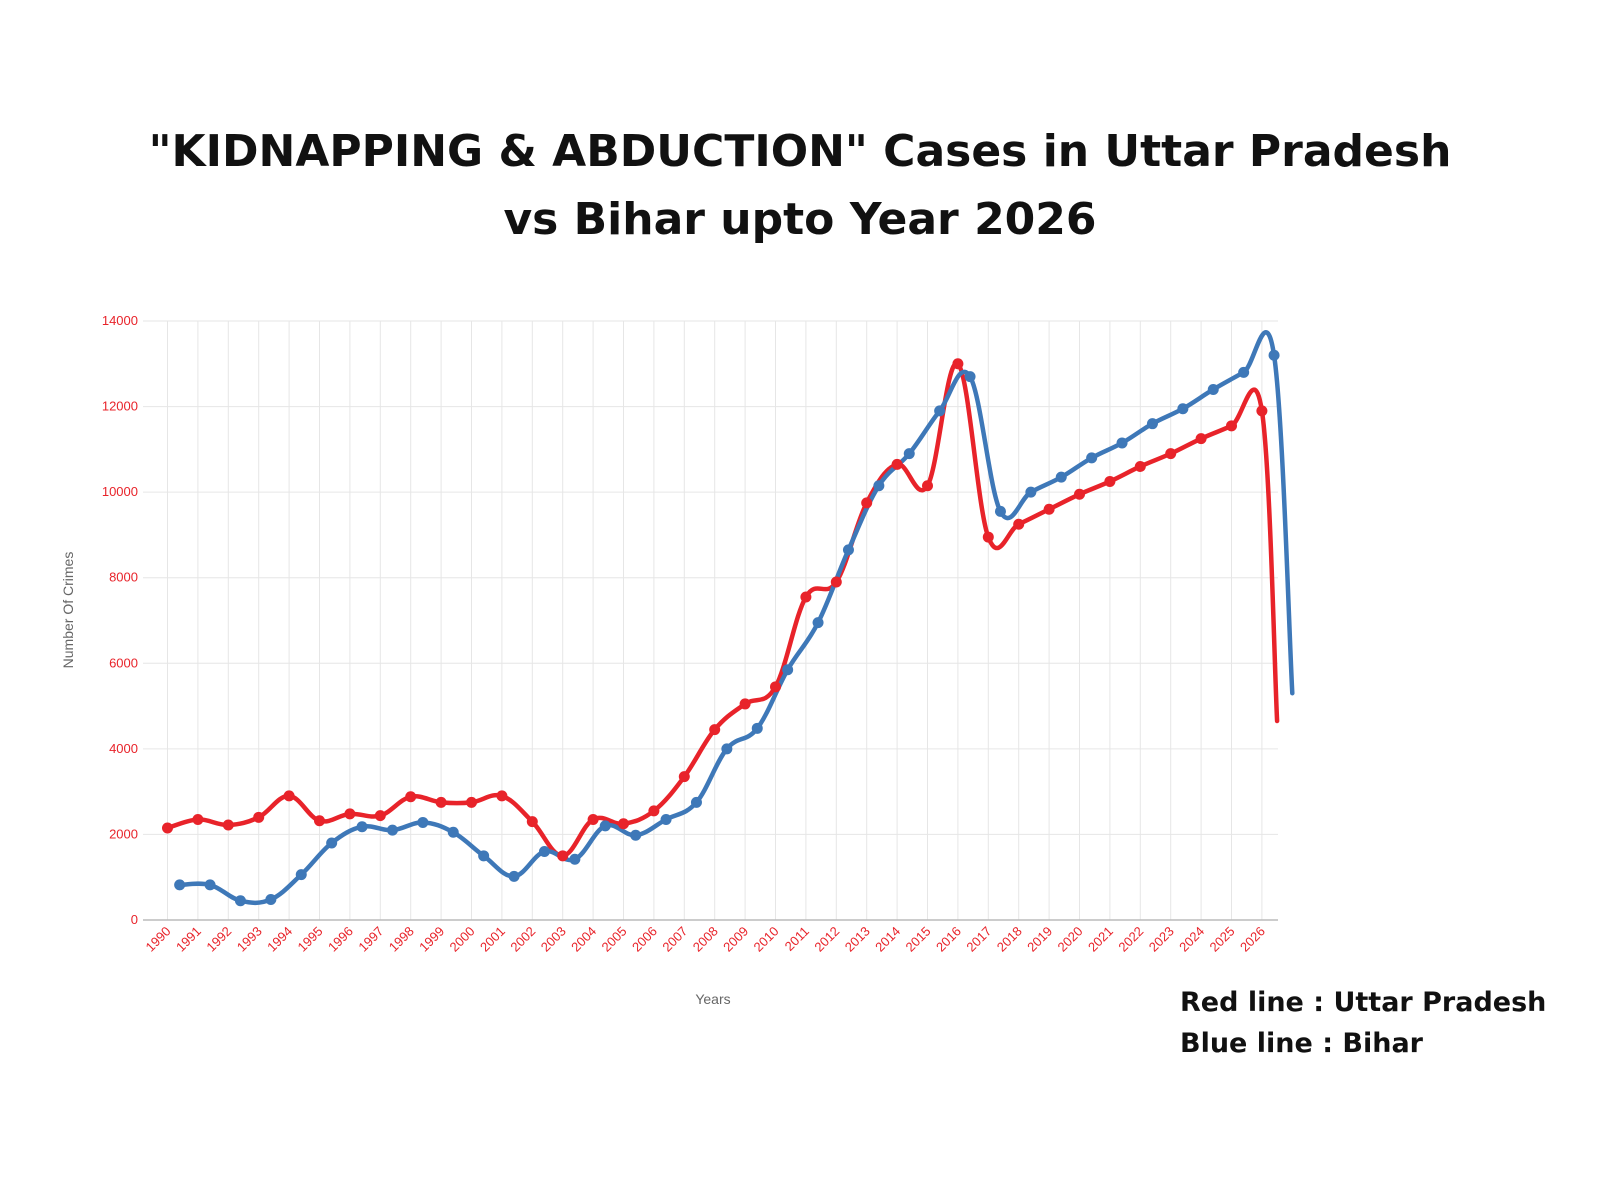 This screenshot has width=1600, height=1200. What do you see at coordinates (431, 939) in the screenshot?
I see `x-tick-label: 1999` at bounding box center [431, 939].